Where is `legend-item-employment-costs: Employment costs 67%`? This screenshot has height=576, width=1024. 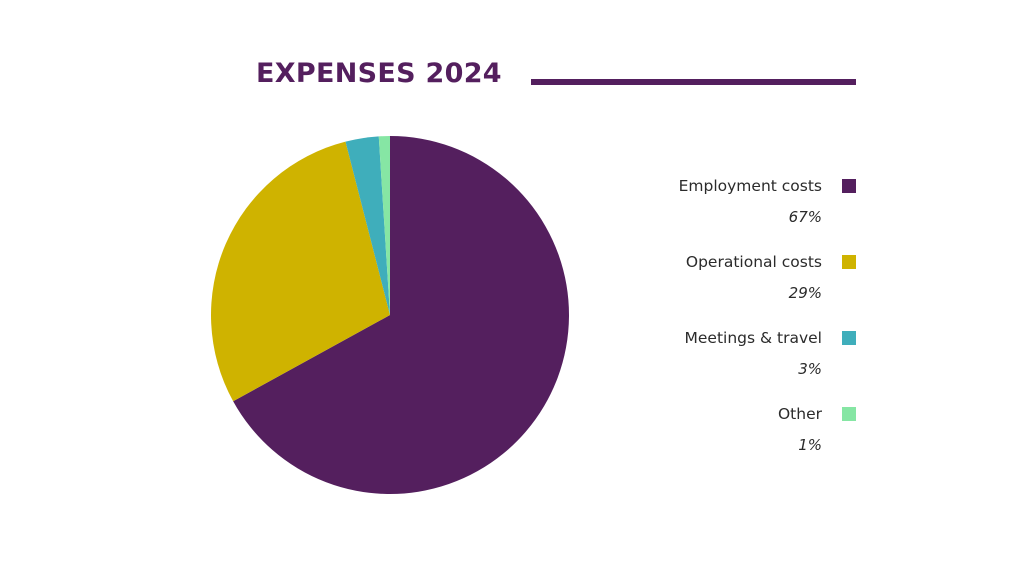
legend-item-employment-costs: Employment costs 67% is located at coordinates (726, 214).